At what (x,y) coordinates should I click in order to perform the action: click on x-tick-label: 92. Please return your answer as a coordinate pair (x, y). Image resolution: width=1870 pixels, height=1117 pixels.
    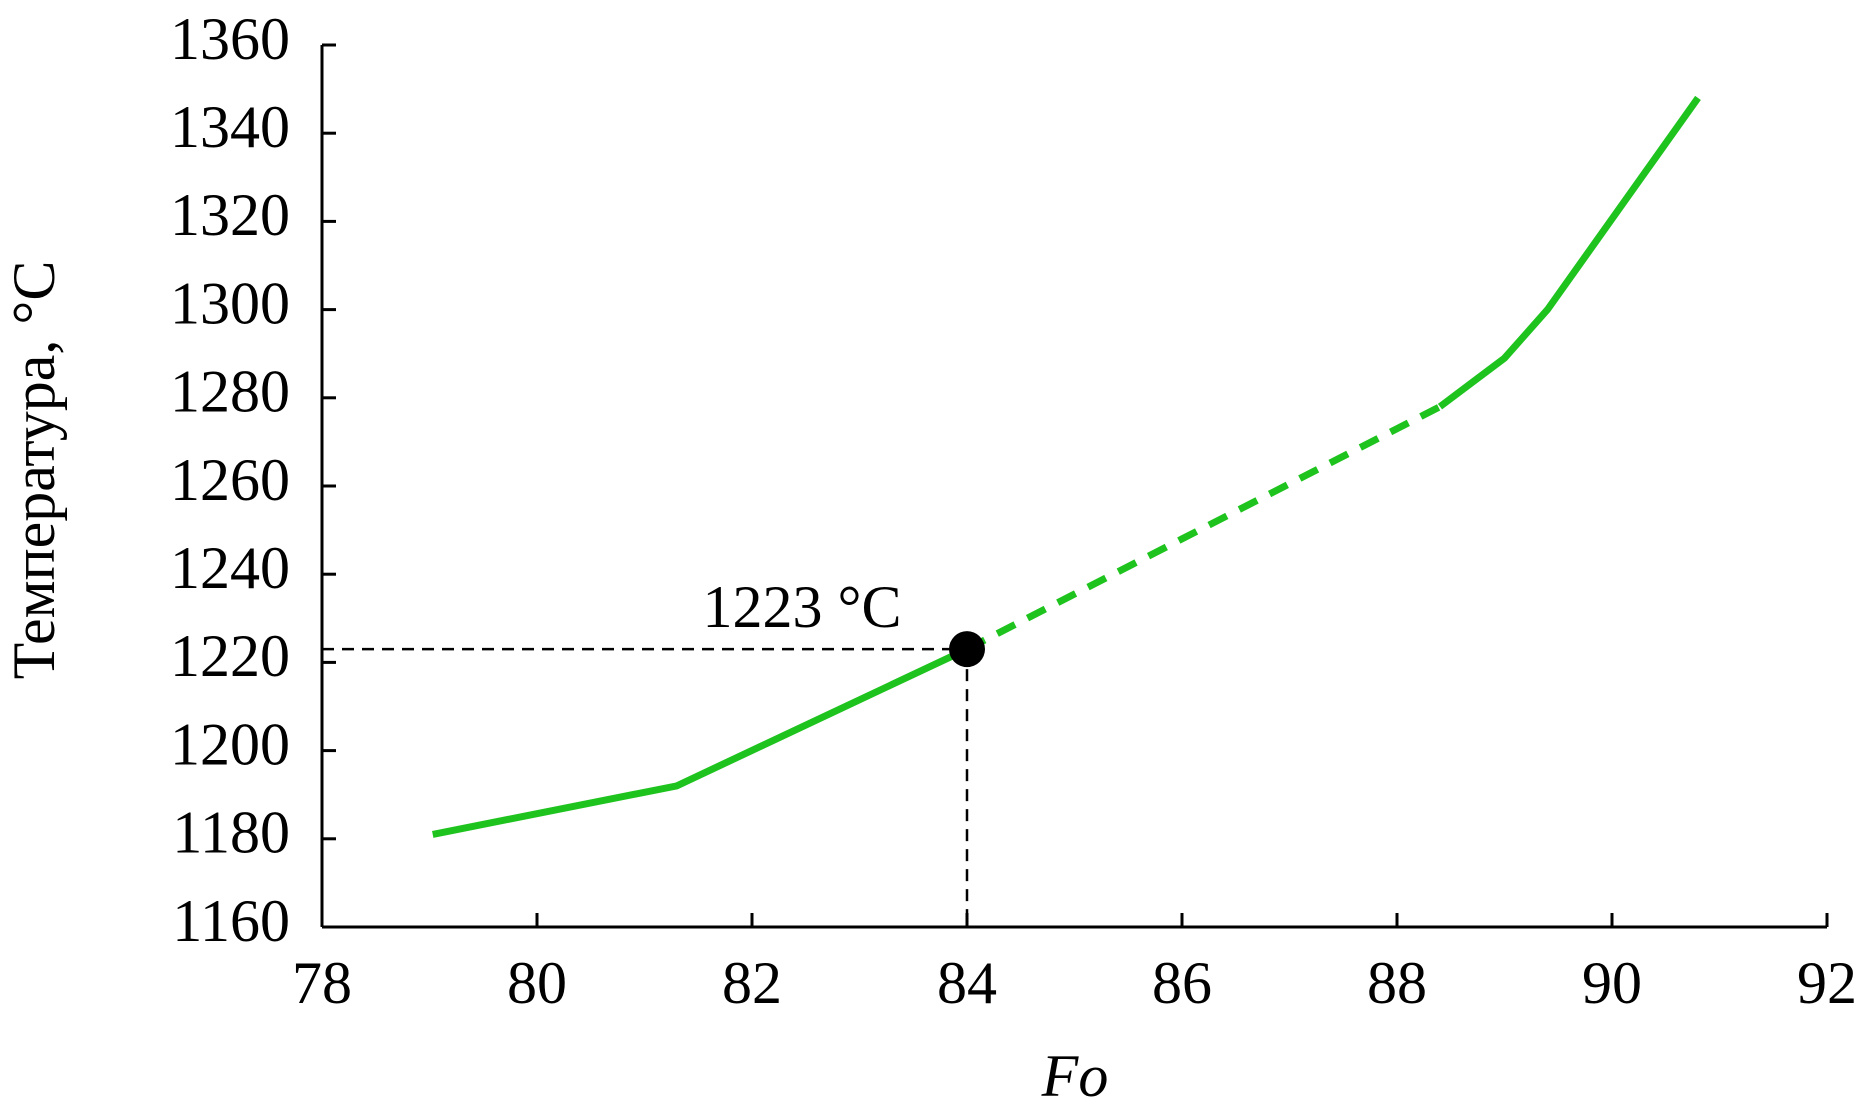
    Looking at the image, I should click on (1827, 983).